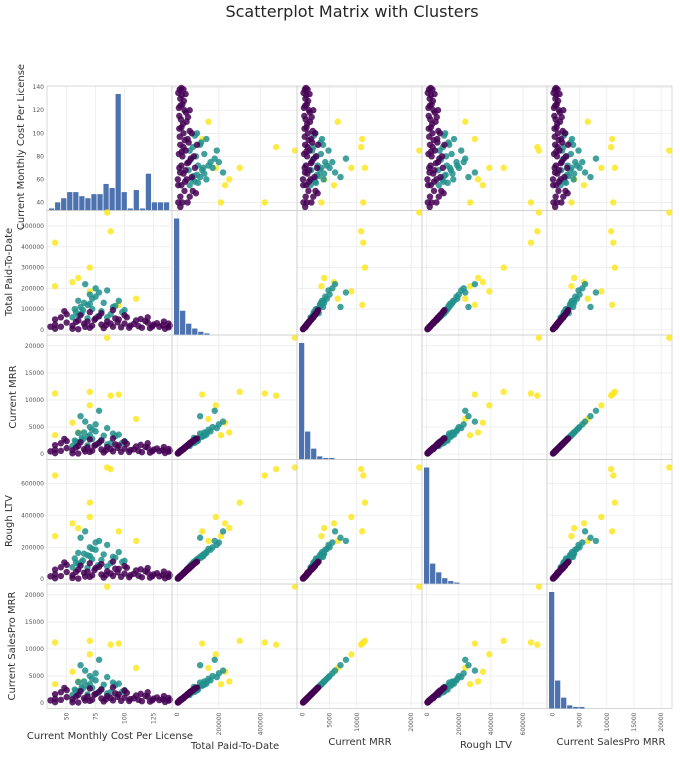  What do you see at coordinates (99, 653) in the screenshot?
I see `panel-4-0: 0 5000 10000 15000 20000 50 75 100 125` at bounding box center [99, 653].